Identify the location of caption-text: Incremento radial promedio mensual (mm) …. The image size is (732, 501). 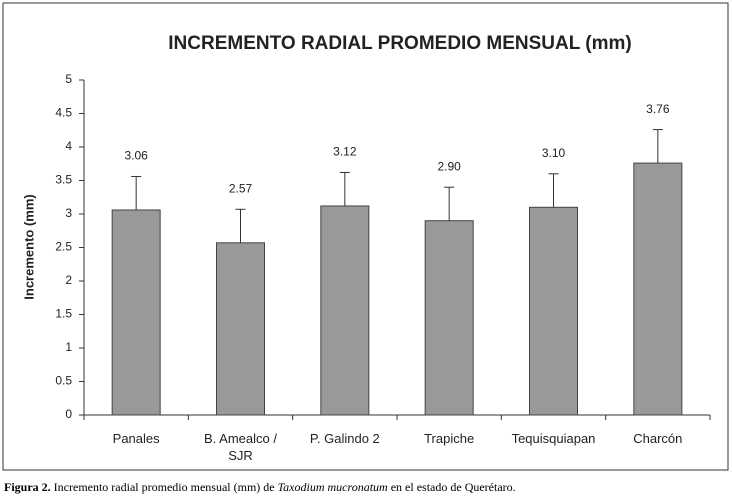
(164, 487).